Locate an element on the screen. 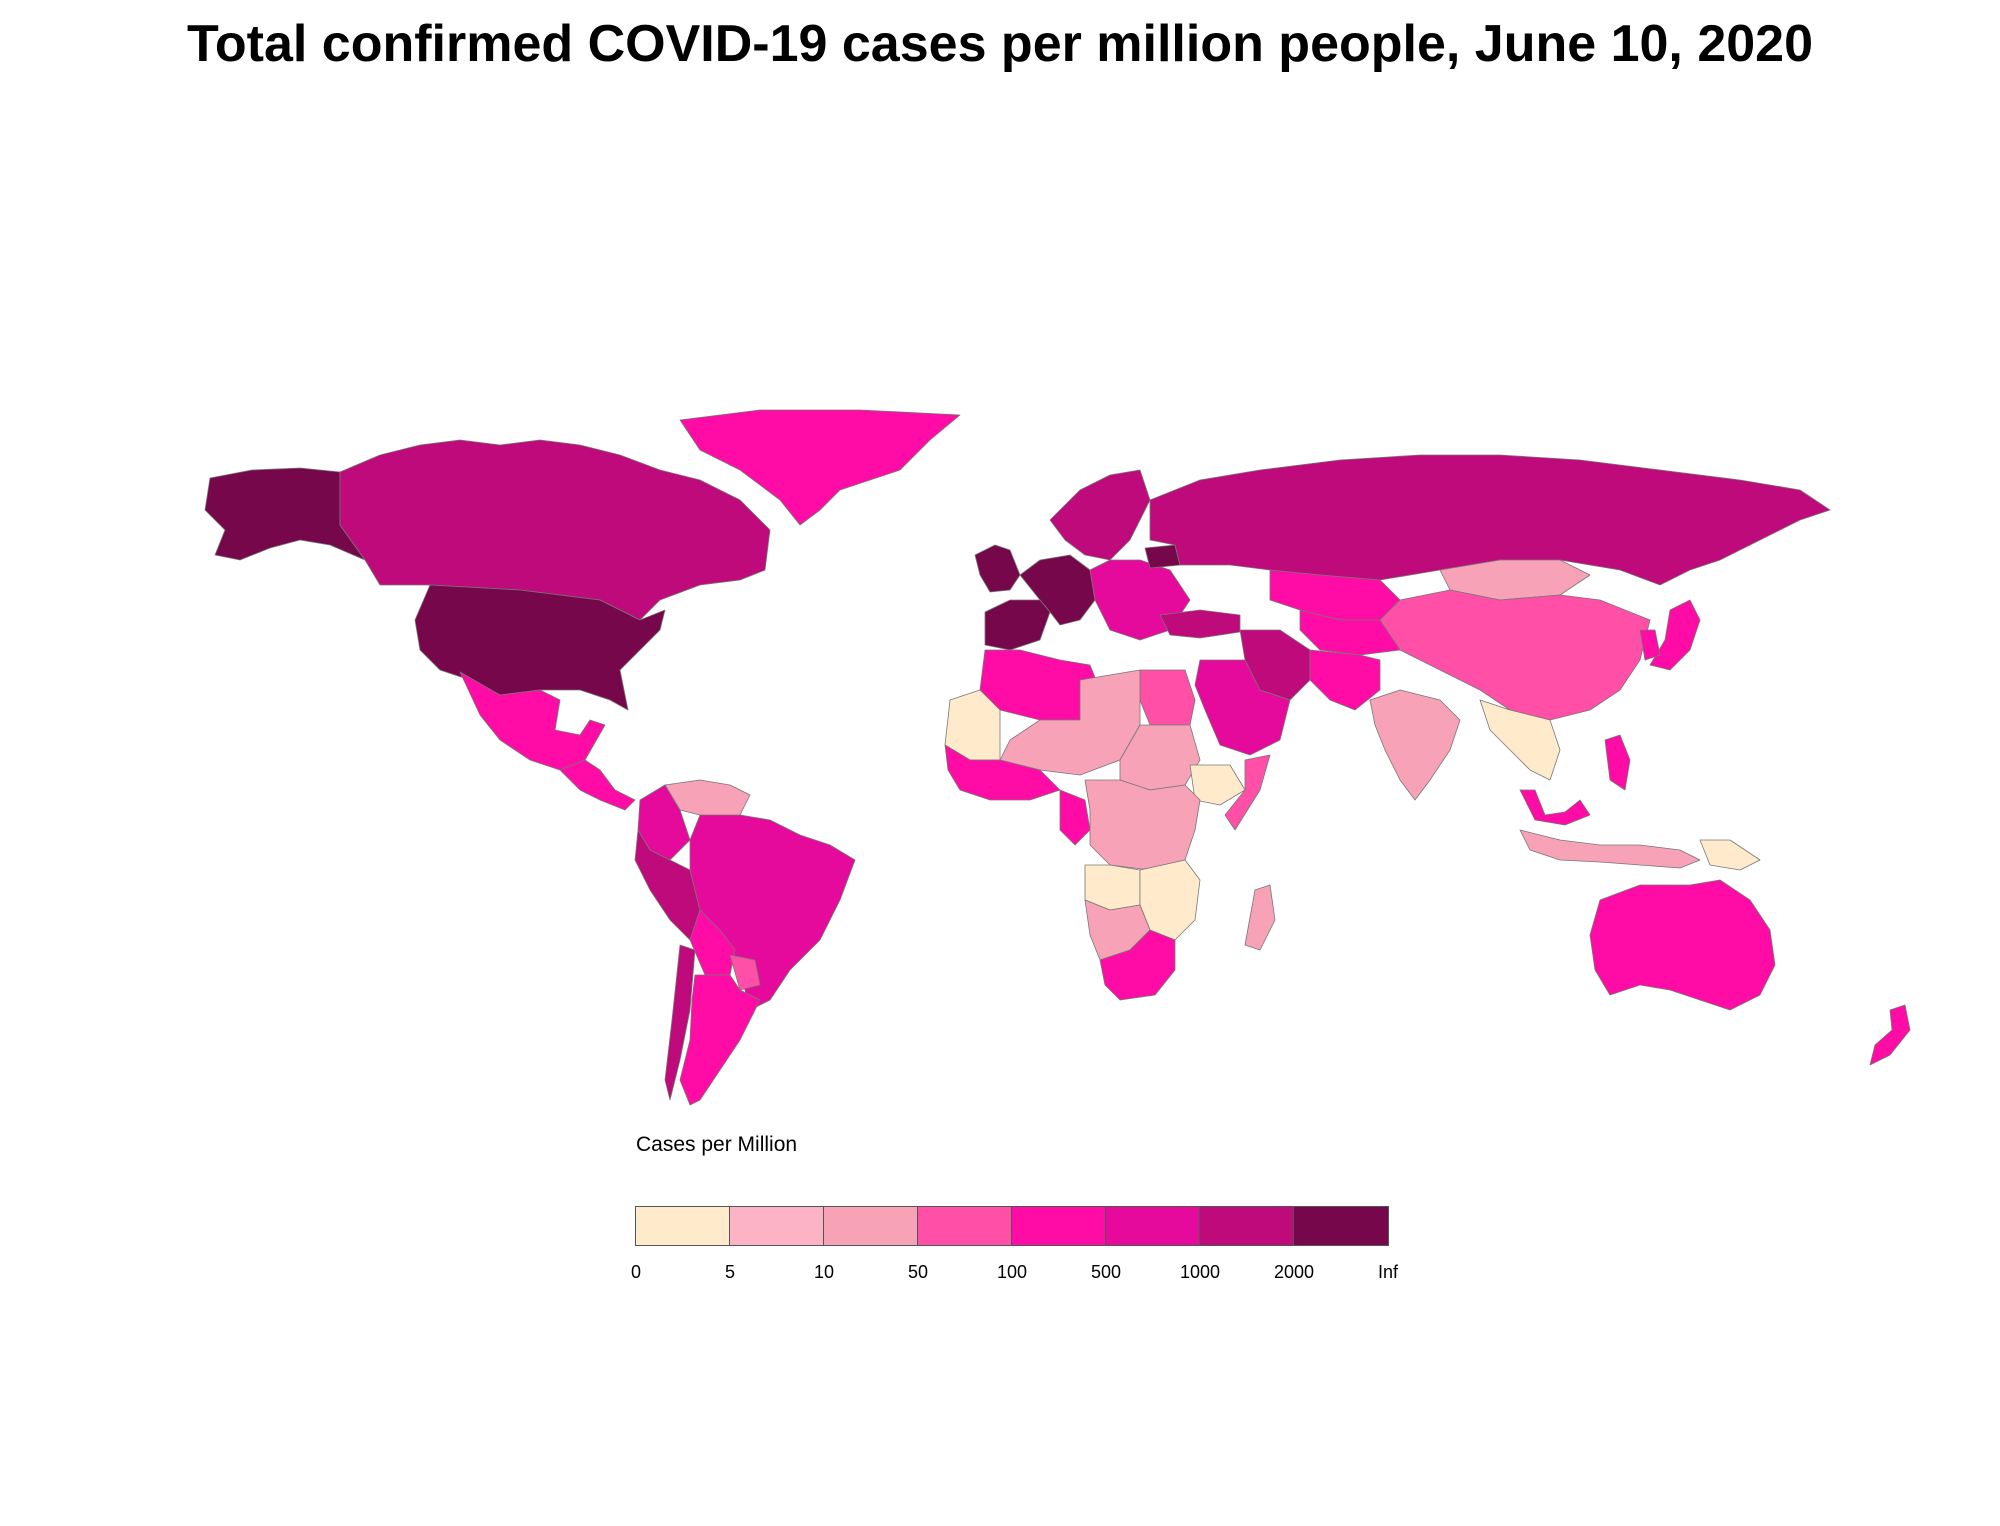  region-philippines is located at coordinates (1617, 762).